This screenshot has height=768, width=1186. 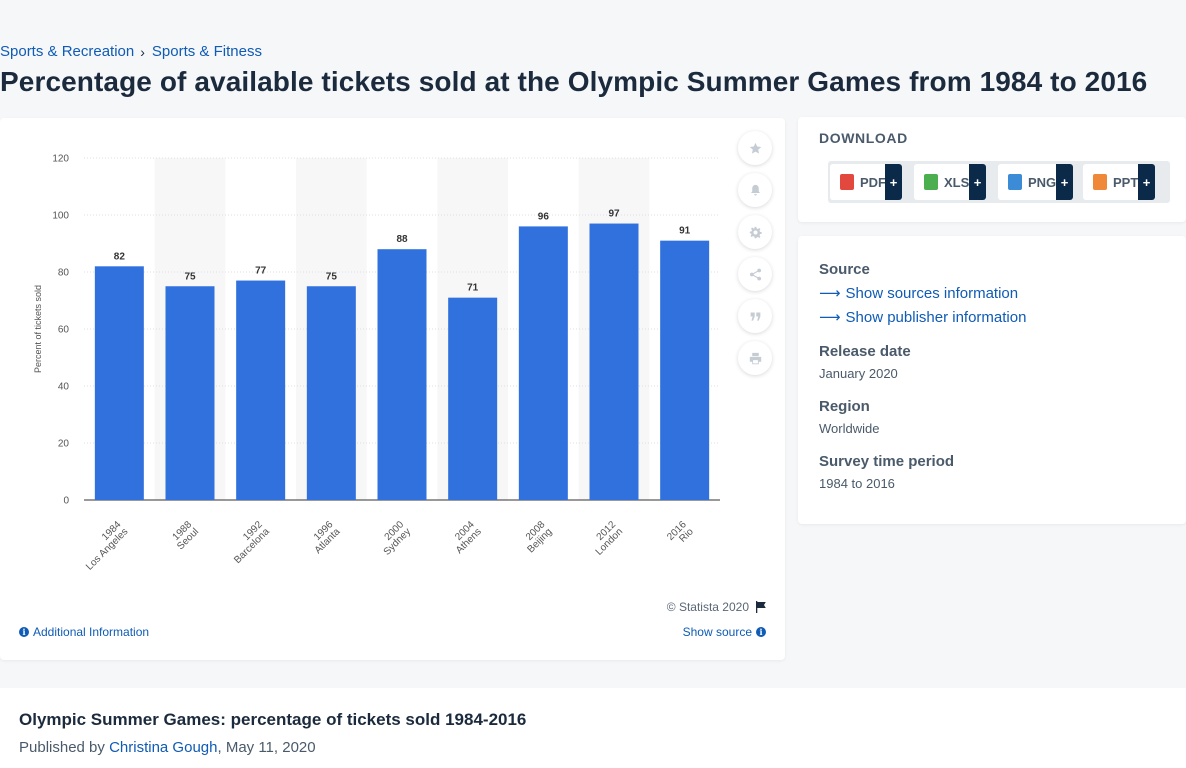 What do you see at coordinates (261, 271) in the screenshot?
I see `data-label: 77` at bounding box center [261, 271].